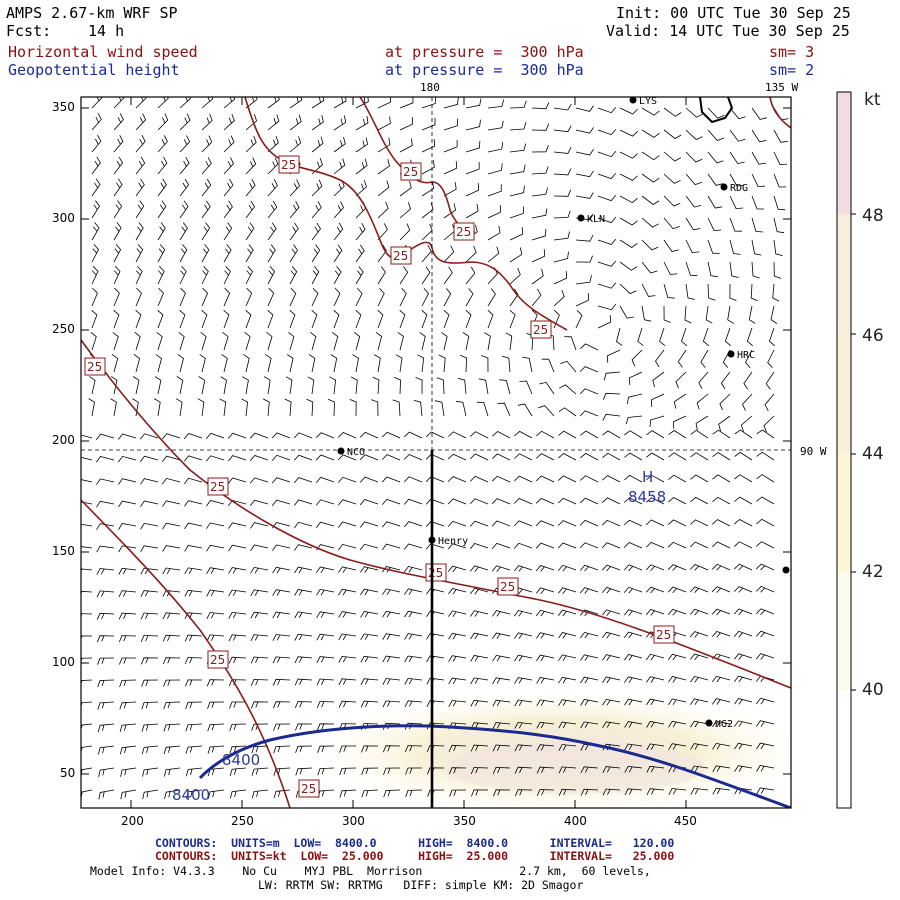 The height and width of the screenshot is (900, 900). What do you see at coordinates (873, 572) in the screenshot?
I see `colorbar-label: 42` at bounding box center [873, 572].